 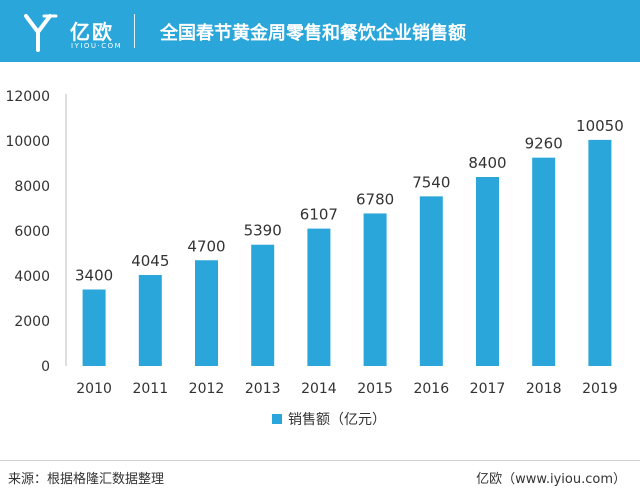 I want to click on x-tick-label: 2015, so click(x=375, y=389).